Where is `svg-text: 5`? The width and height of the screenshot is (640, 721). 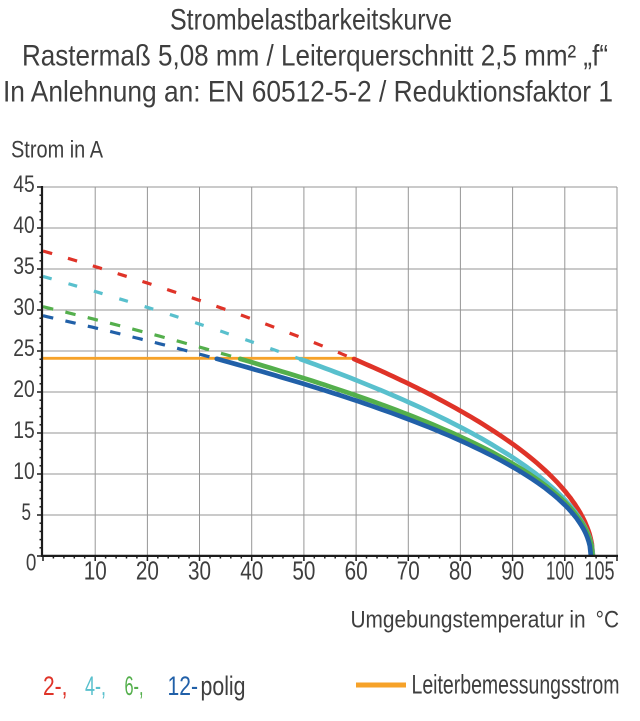 svg-text: 5 is located at coordinates (27, 512).